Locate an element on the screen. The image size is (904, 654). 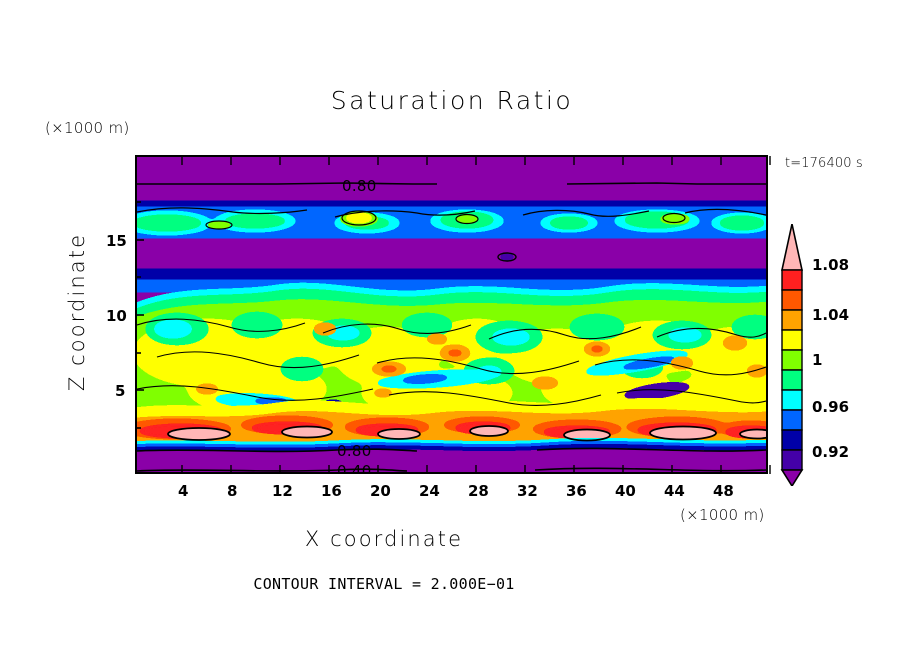
x-axis-title: X coordinate is located at coordinates (384, 539).